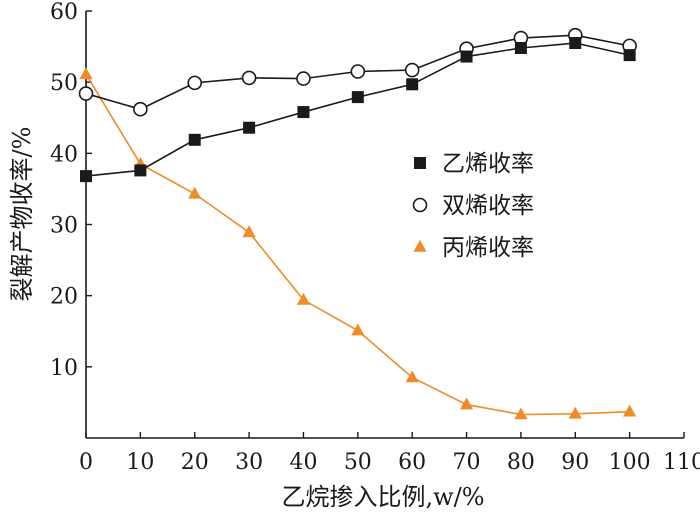 The height and width of the screenshot is (516, 700). What do you see at coordinates (467, 462) in the screenshot?
I see `x-tick-label: 70` at bounding box center [467, 462].